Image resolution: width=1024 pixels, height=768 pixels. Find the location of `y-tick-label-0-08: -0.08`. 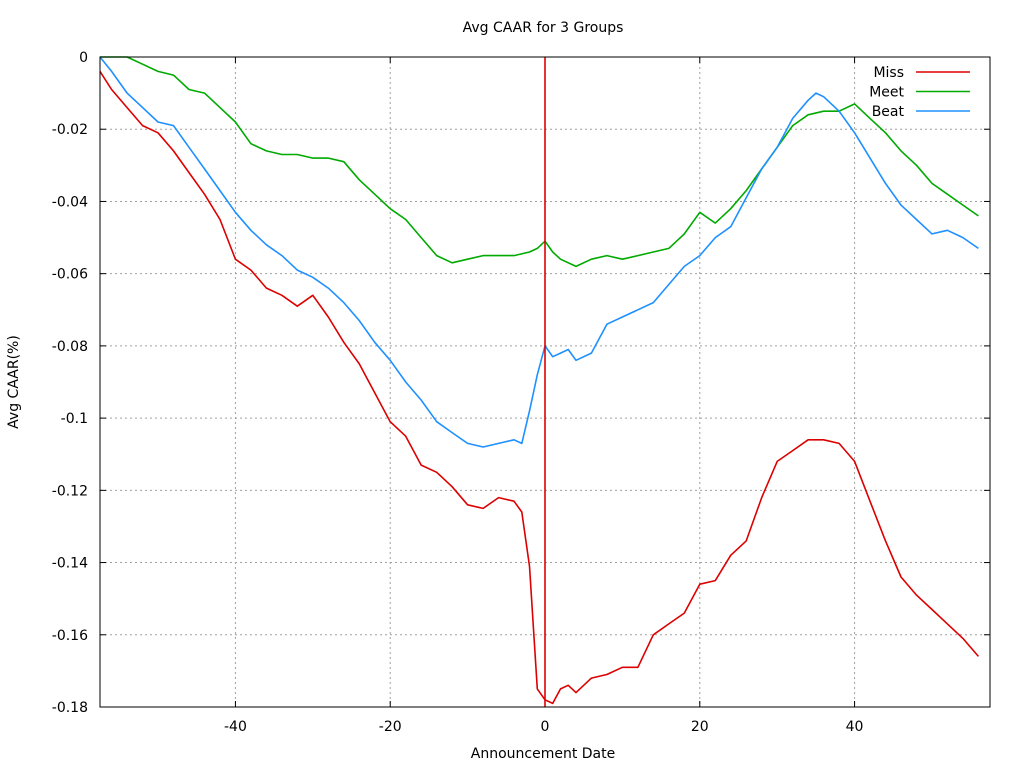

y-tick-label-0-08: -0.08 is located at coordinates (70, 347).